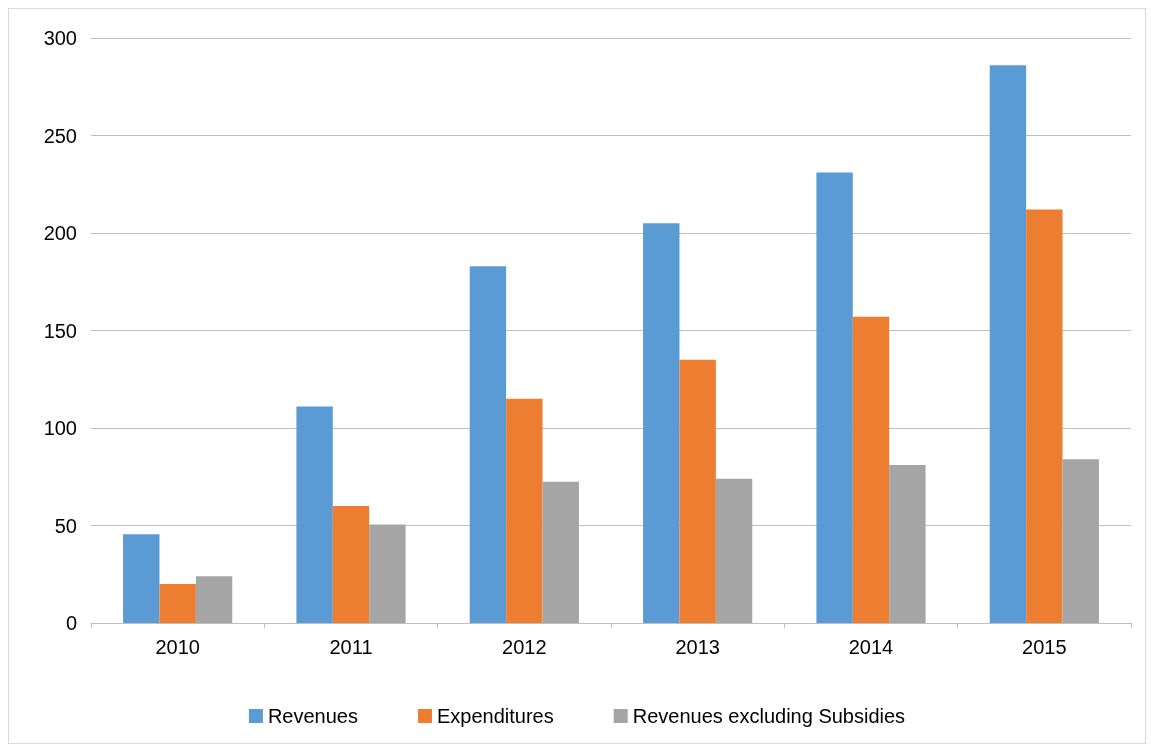  Describe the element at coordinates (312, 716) in the screenshot. I see `legend-label: Revenues` at that location.